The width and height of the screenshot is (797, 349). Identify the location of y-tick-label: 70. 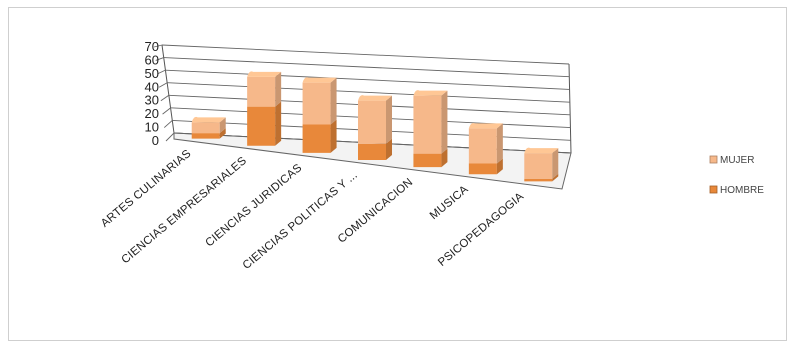
(152, 46).